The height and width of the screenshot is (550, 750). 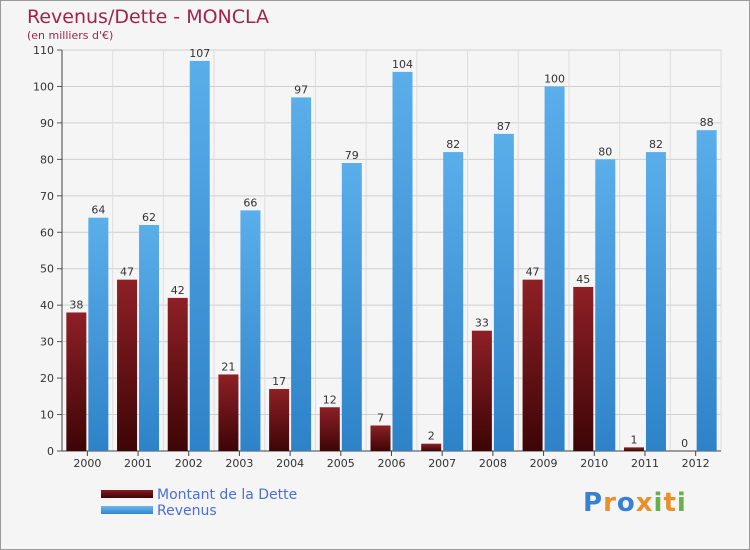 I want to click on data-label-revenue: 88, so click(x=707, y=122).